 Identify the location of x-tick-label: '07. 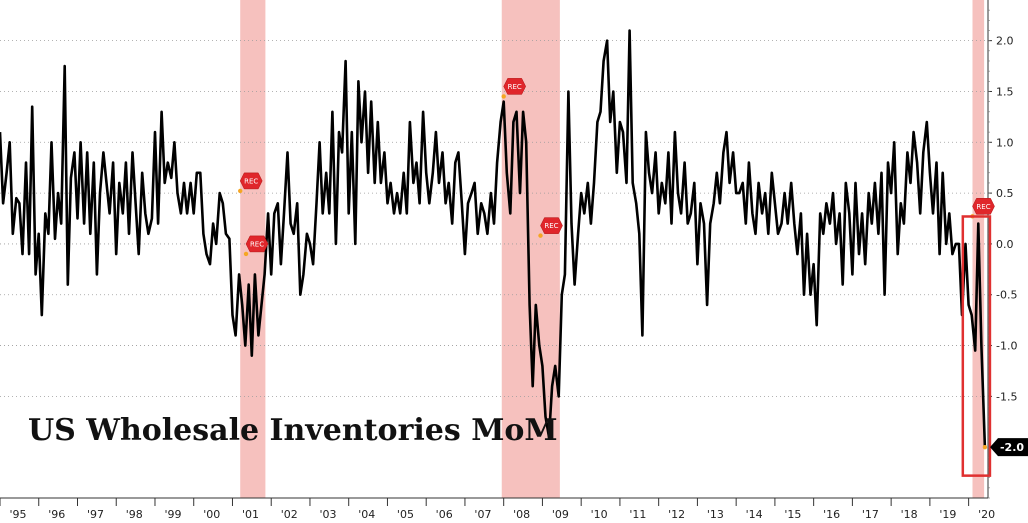
(482, 514).